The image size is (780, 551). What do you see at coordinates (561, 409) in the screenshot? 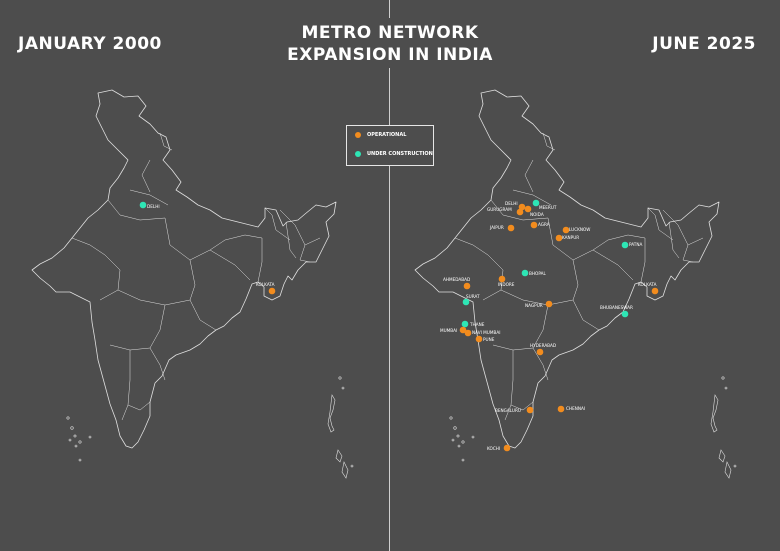
I see `city-2025-marker-chennai` at bounding box center [561, 409].